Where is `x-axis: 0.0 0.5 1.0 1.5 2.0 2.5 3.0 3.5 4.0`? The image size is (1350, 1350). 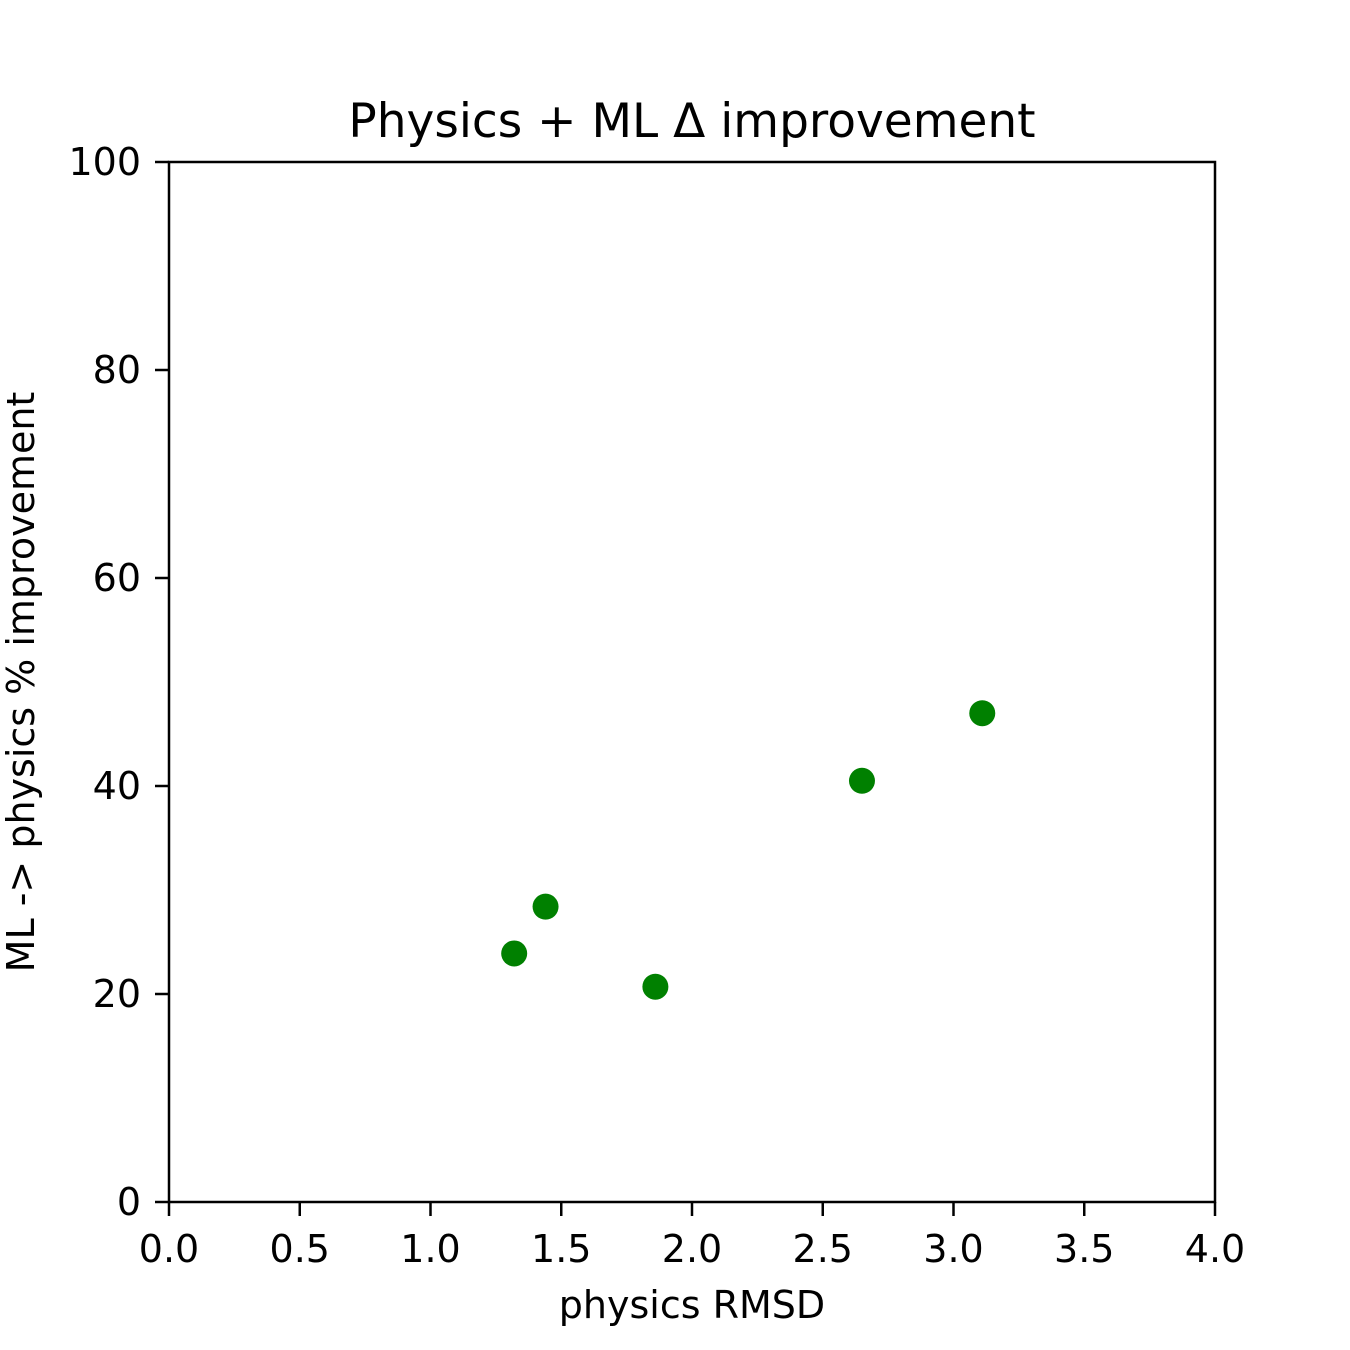 x-axis: 0.0 0.5 1.0 1.5 2.0 2.5 3.0 3.5 4.0 is located at coordinates (692, 1236).